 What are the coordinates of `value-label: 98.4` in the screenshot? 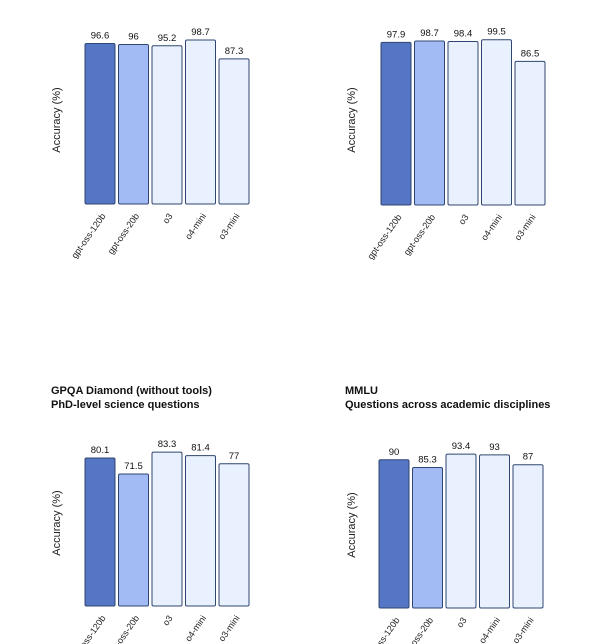 It's located at (463, 34).